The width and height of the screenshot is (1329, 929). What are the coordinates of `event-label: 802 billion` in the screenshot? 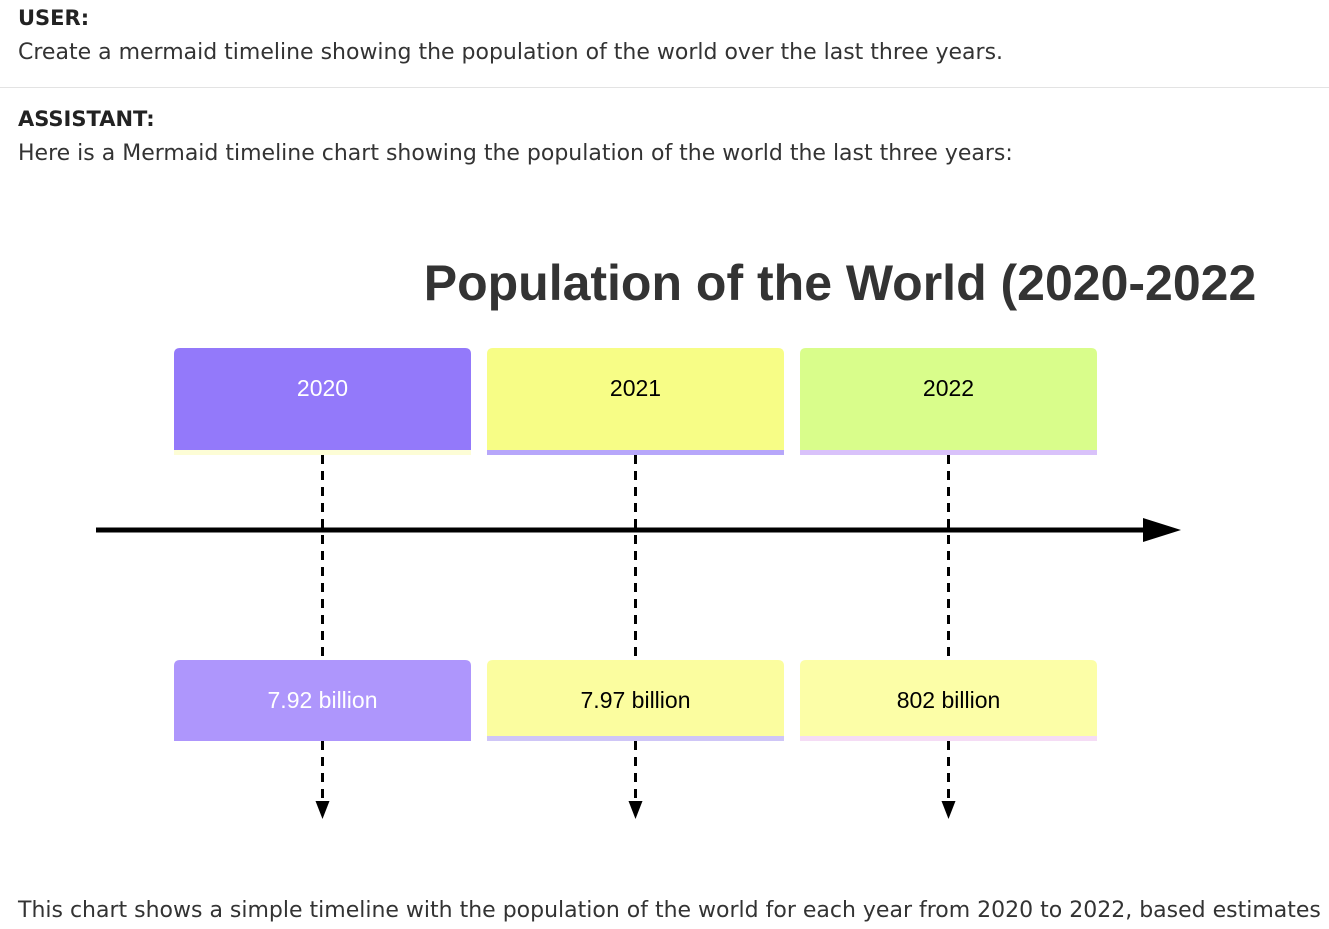 It's located at (949, 700).